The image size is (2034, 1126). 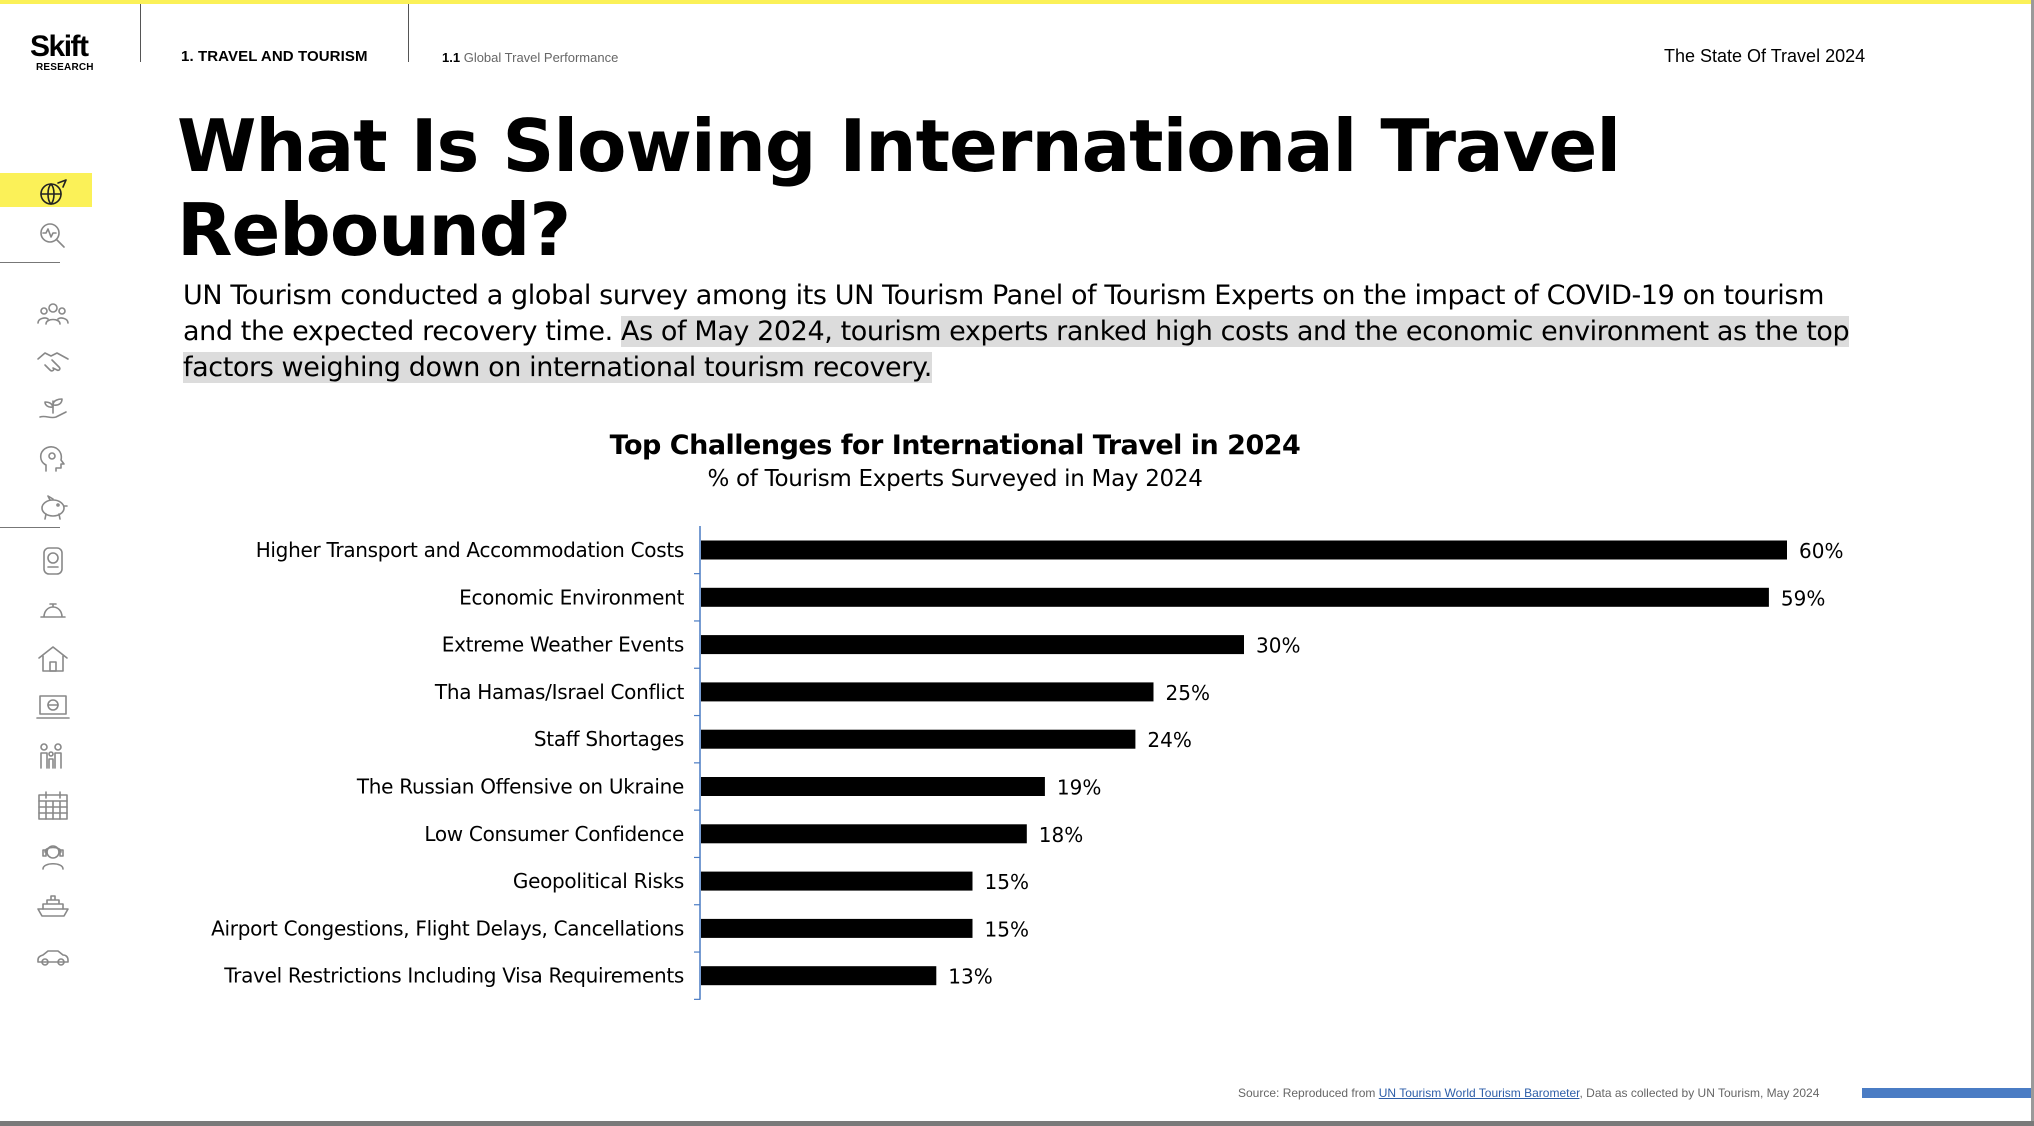 I want to click on data-label: 25%, so click(x=1188, y=693).